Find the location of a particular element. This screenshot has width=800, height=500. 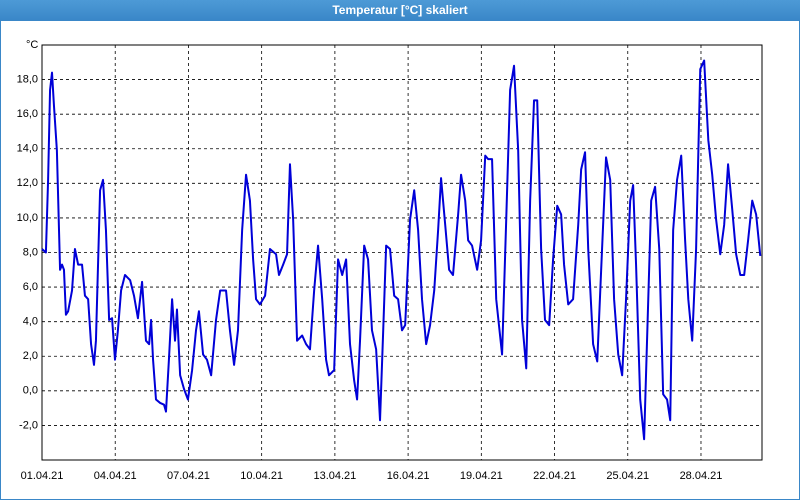

x-tick-label: 13.04.21 is located at coordinates (334, 476).